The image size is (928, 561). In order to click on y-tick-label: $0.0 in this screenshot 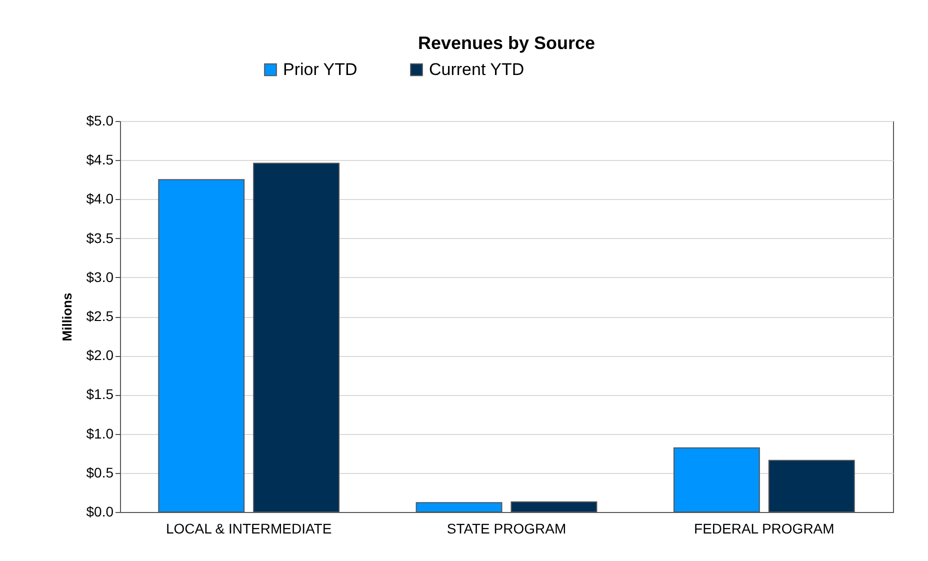, I will do `click(100, 512)`.